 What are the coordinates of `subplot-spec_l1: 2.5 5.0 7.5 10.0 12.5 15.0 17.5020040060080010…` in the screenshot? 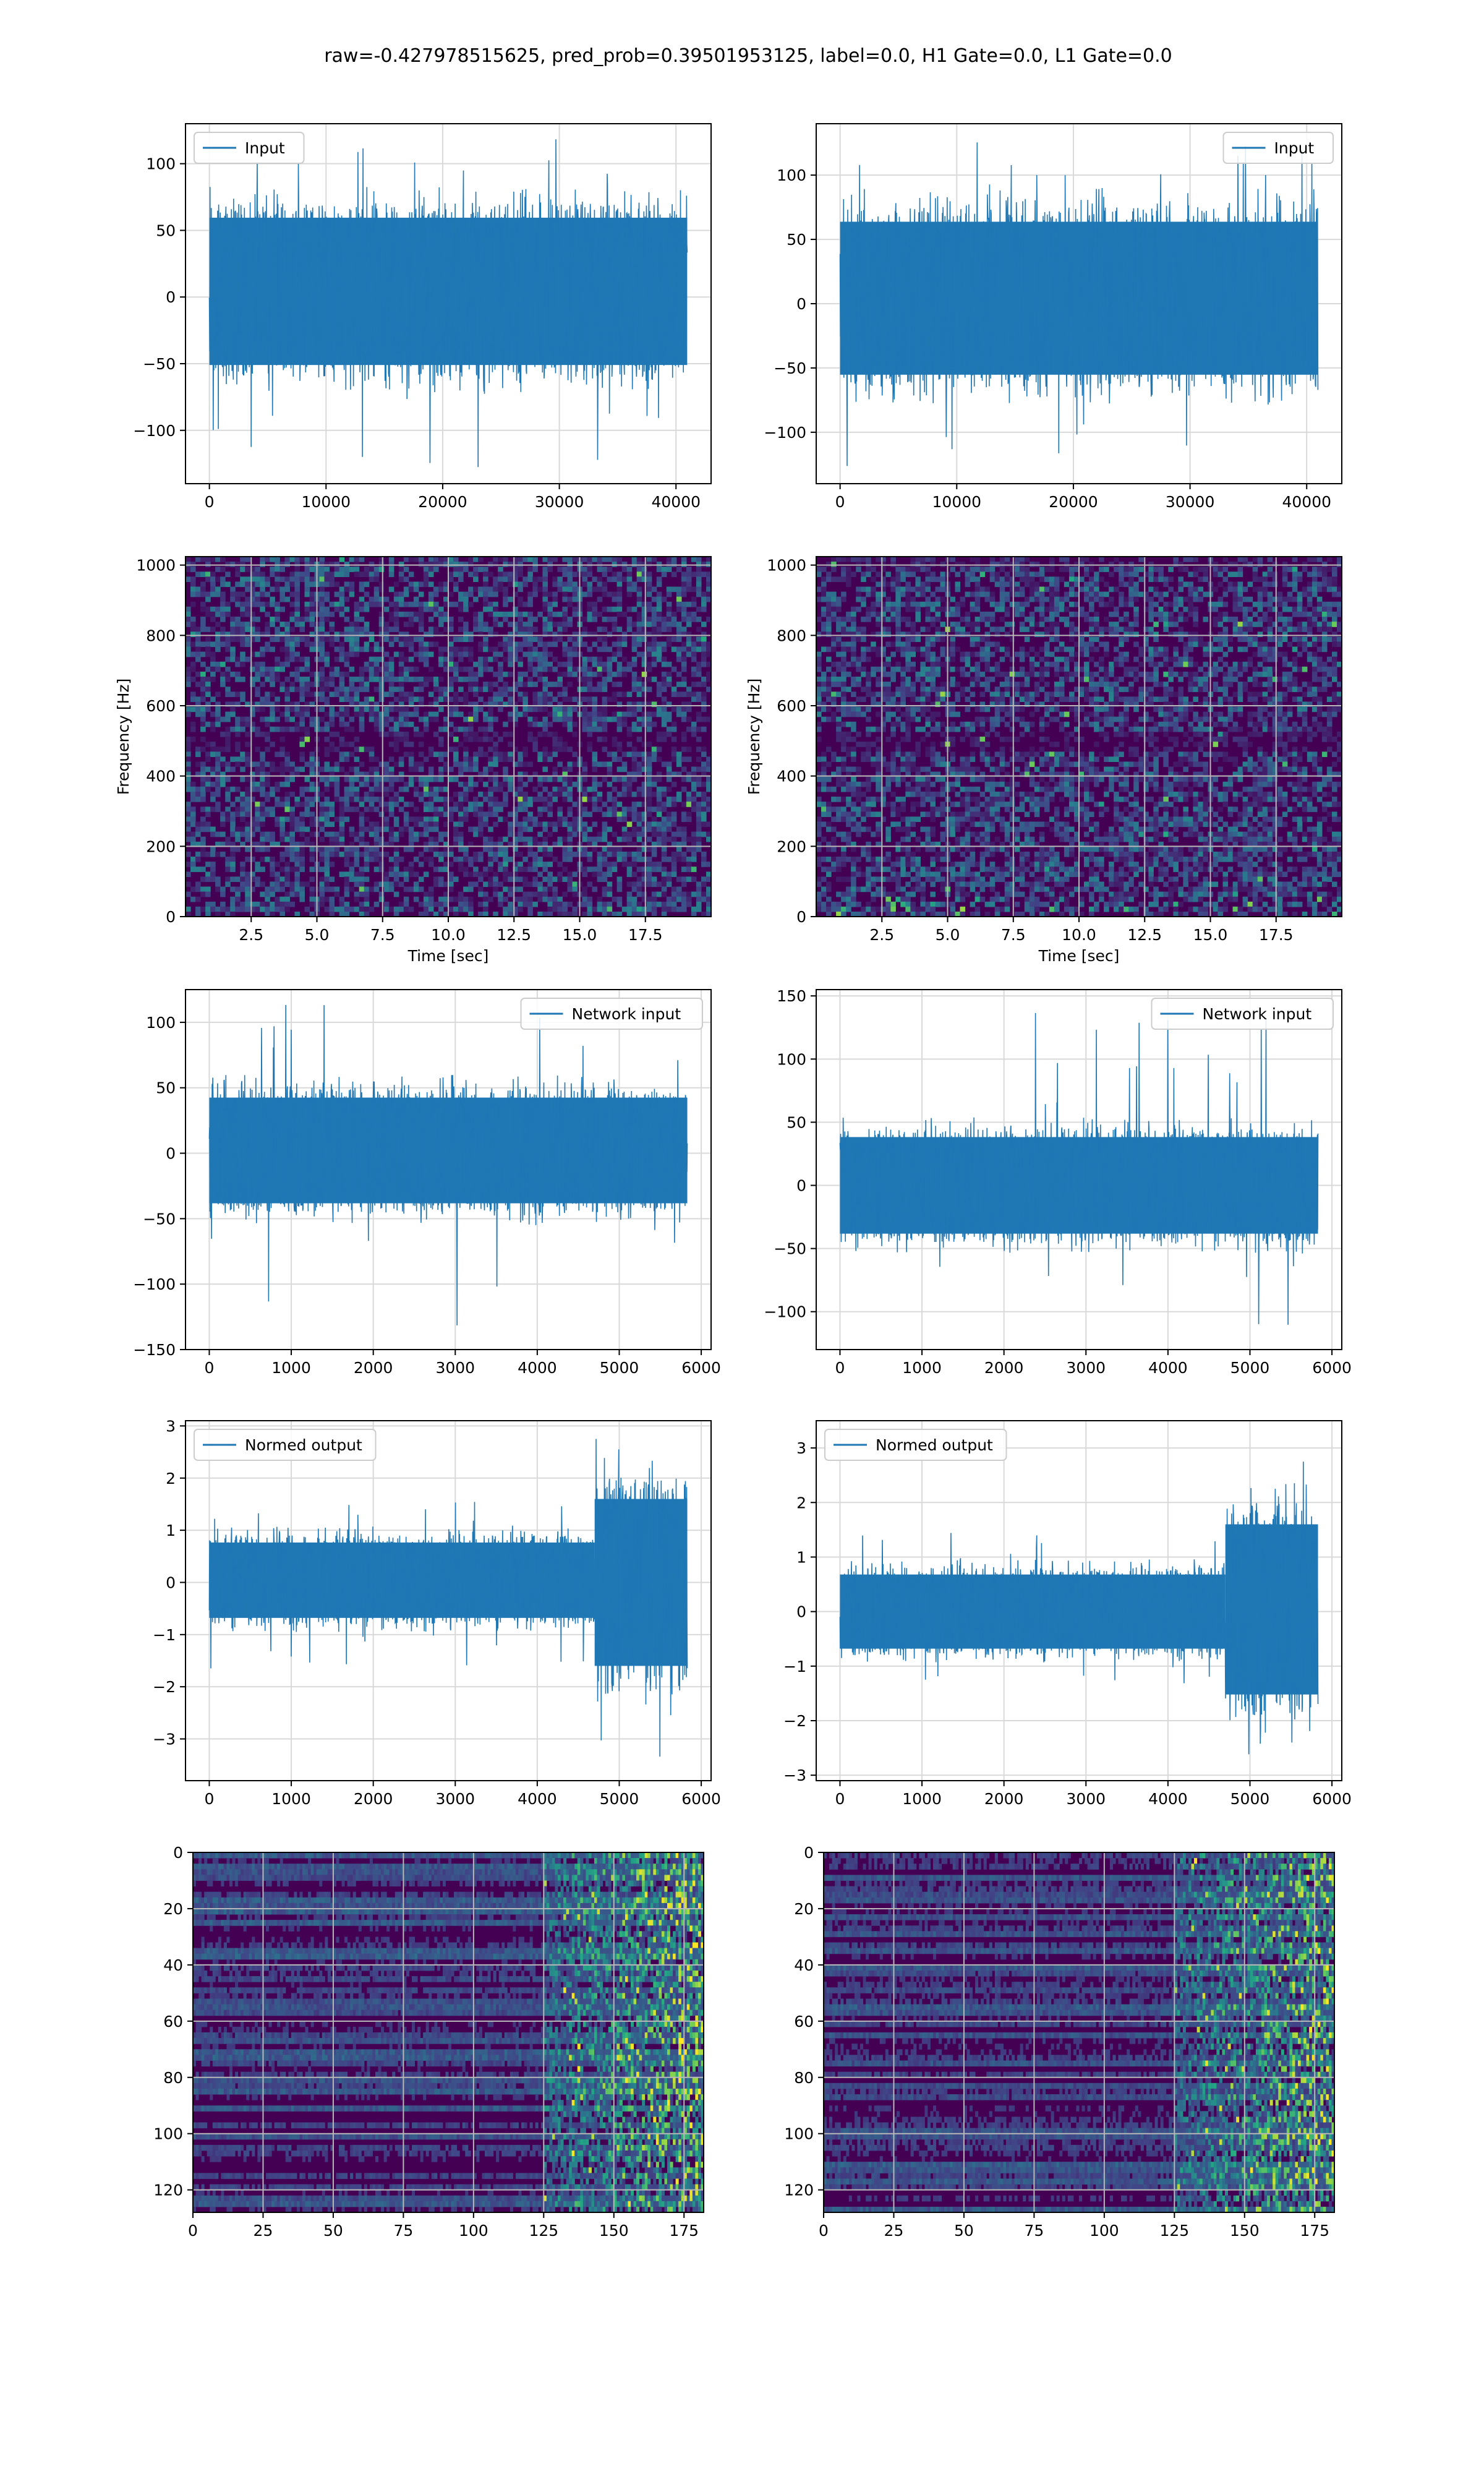 It's located at (1043, 761).